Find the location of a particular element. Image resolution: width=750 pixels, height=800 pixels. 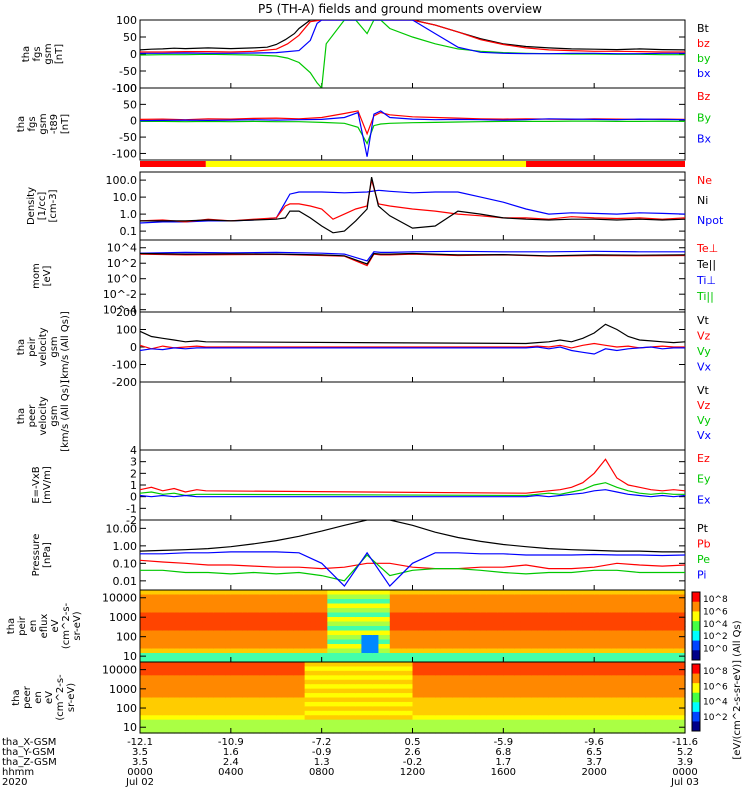

y-tick-label: 0.10 is located at coordinates (125, 563).